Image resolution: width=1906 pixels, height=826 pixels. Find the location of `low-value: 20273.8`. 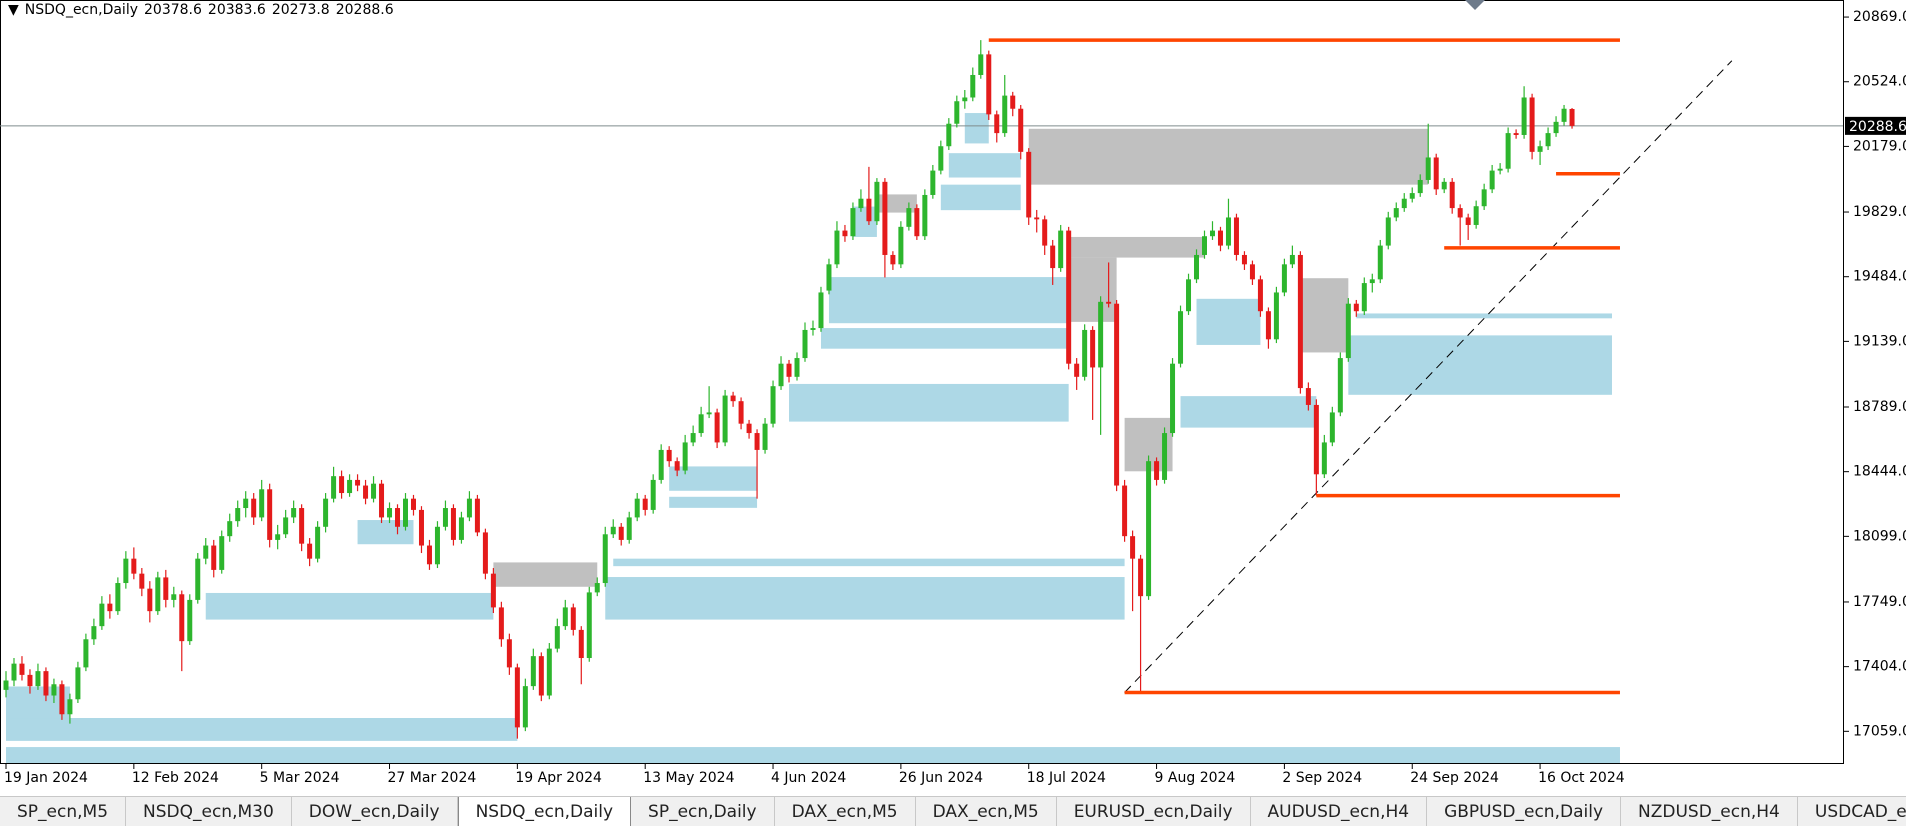

low-value: 20273.8 is located at coordinates (300, 10).